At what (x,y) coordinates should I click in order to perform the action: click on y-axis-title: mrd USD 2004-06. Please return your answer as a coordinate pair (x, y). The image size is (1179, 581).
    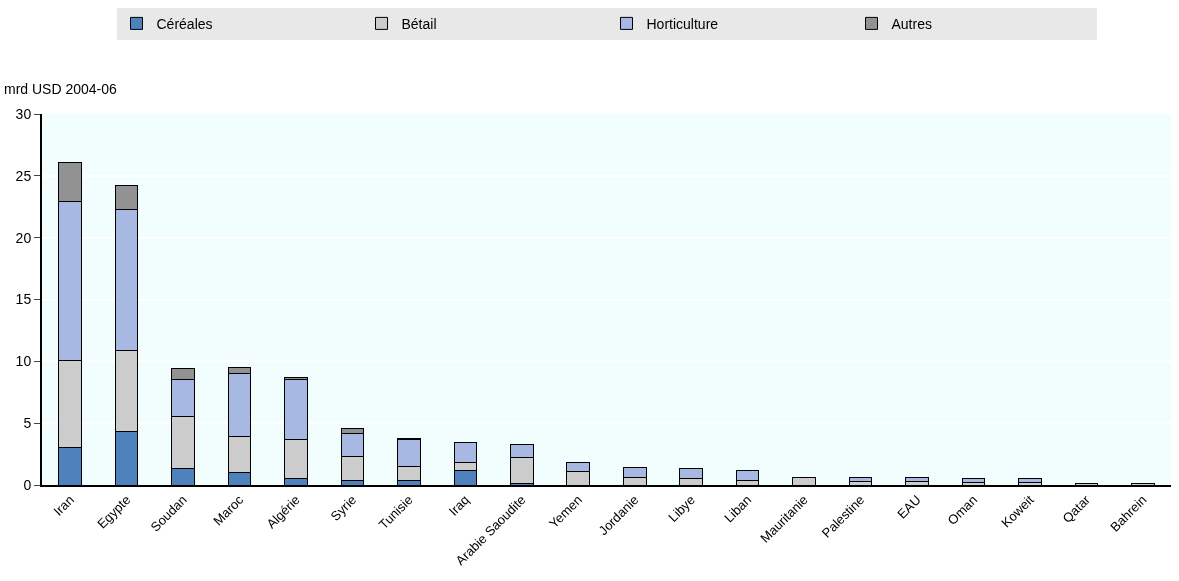
    Looking at the image, I should click on (61, 89).